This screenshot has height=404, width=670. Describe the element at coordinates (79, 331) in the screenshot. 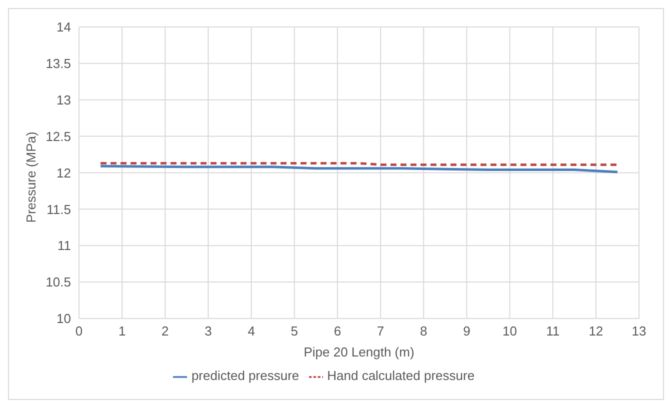

I see `x-tick-label: 0` at that location.